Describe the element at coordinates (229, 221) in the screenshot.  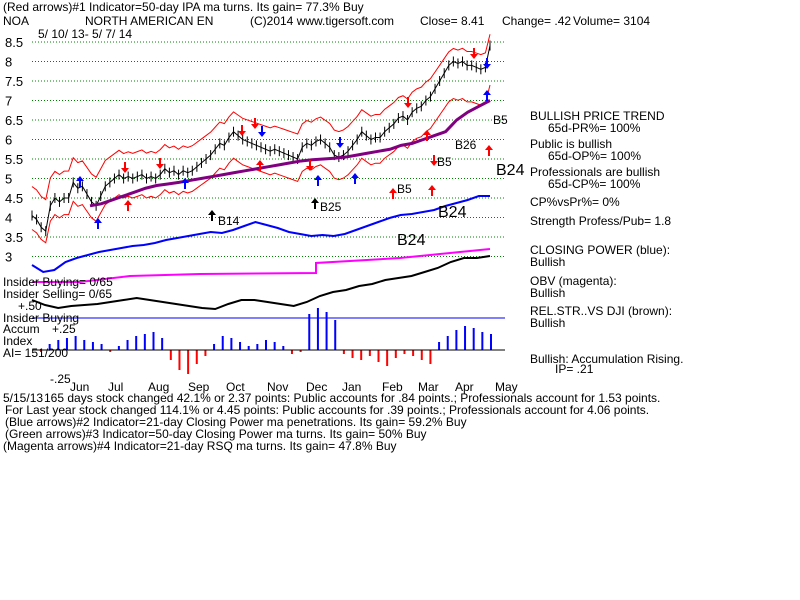
I see `signal-b14: B14` at that location.